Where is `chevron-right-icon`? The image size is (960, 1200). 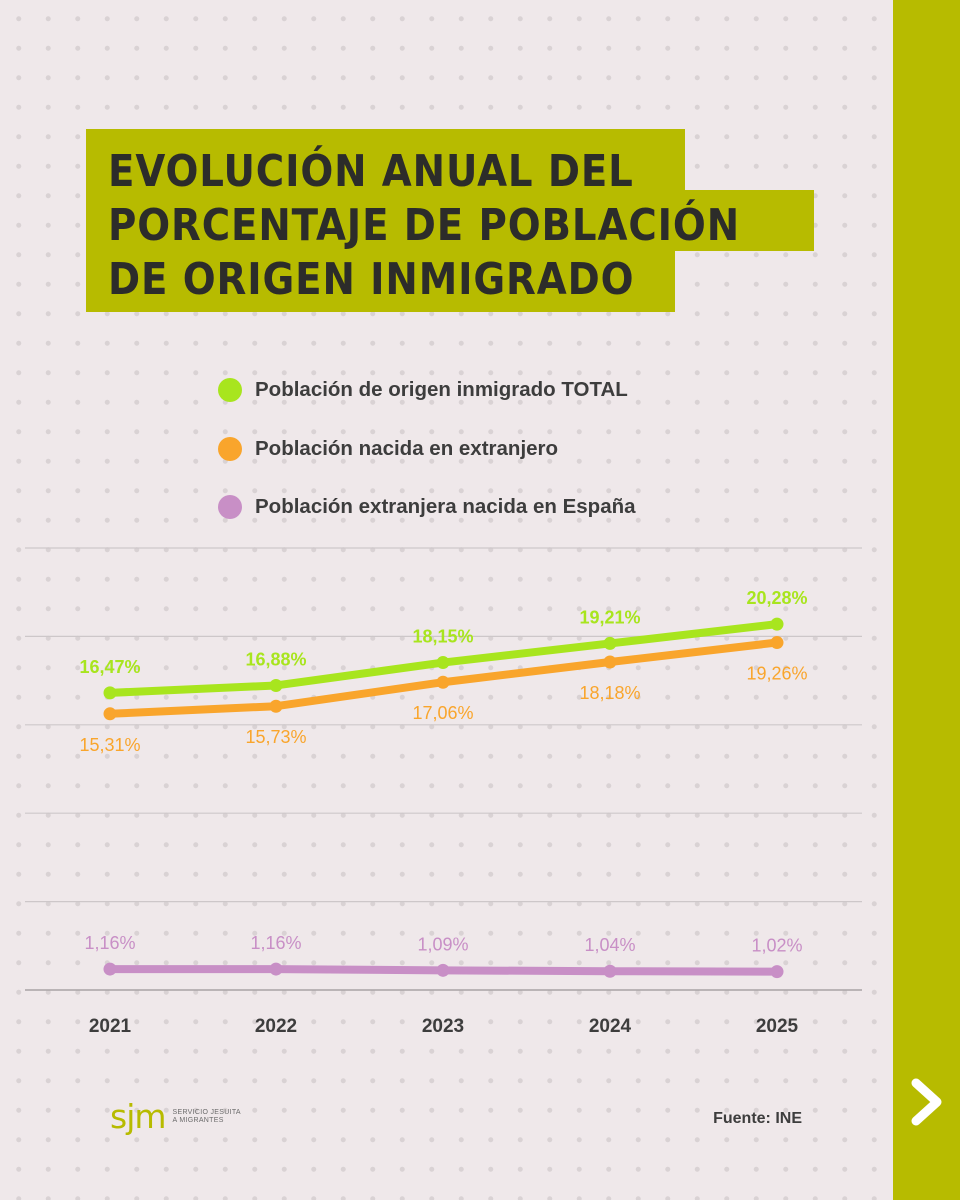
chevron-right-icon is located at coordinates (926, 1102).